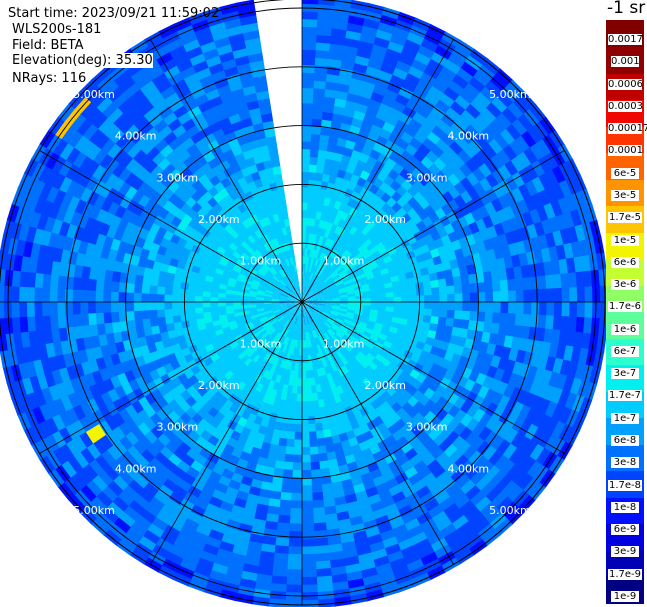 The image size is (647, 607). I want to click on range-ring-label: 5.00km, so click(510, 94).